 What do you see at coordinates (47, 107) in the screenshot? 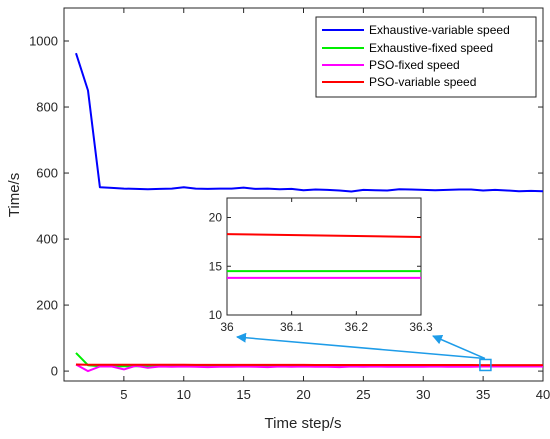
I see `y-tick-label: 800` at bounding box center [47, 107].